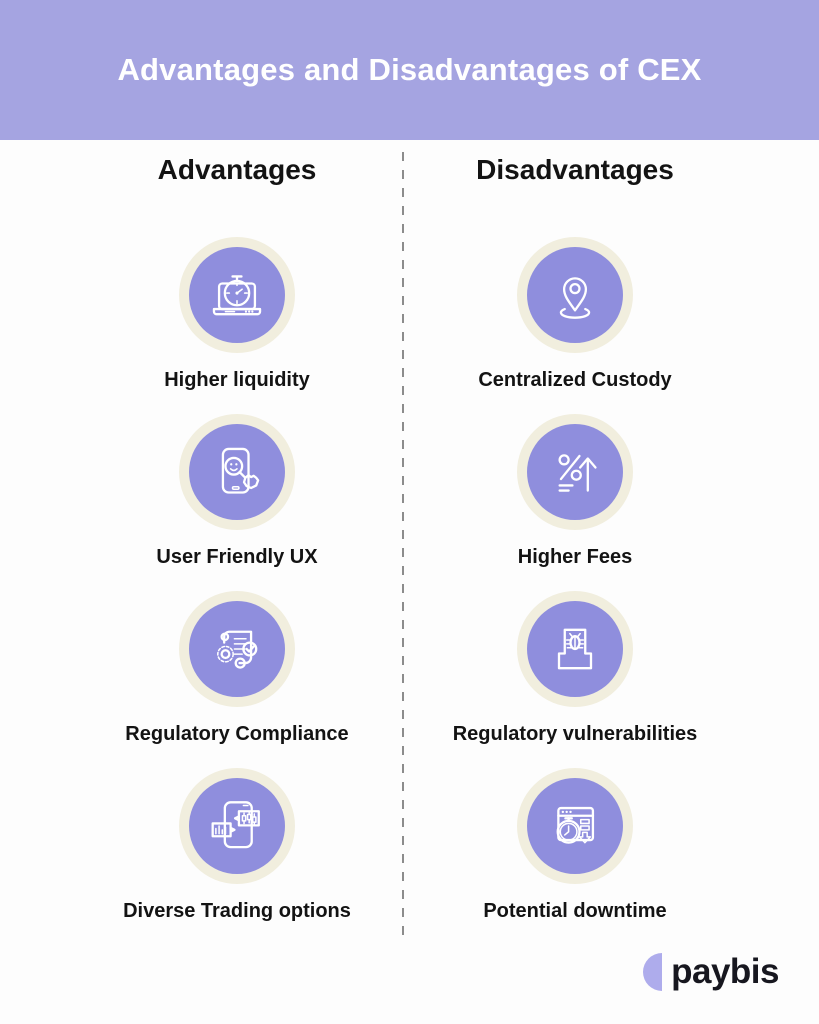 The image size is (819, 1024). What do you see at coordinates (575, 734) in the screenshot?
I see `item-label: Regulatory vulnerabilities` at bounding box center [575, 734].